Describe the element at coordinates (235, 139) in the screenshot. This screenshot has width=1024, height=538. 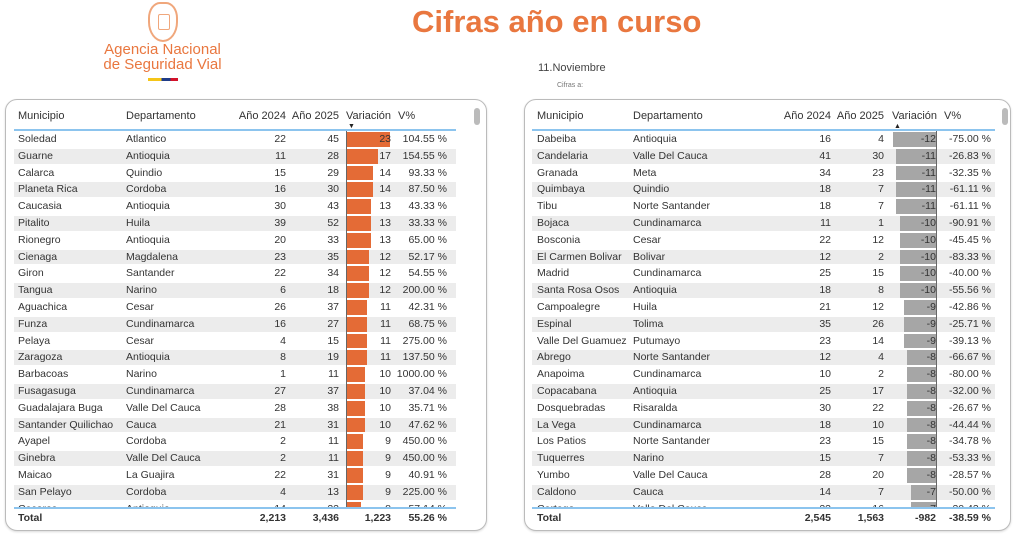
I see `table-row: Soledad Atlantico 22 45 23 104.55 %` at that location.